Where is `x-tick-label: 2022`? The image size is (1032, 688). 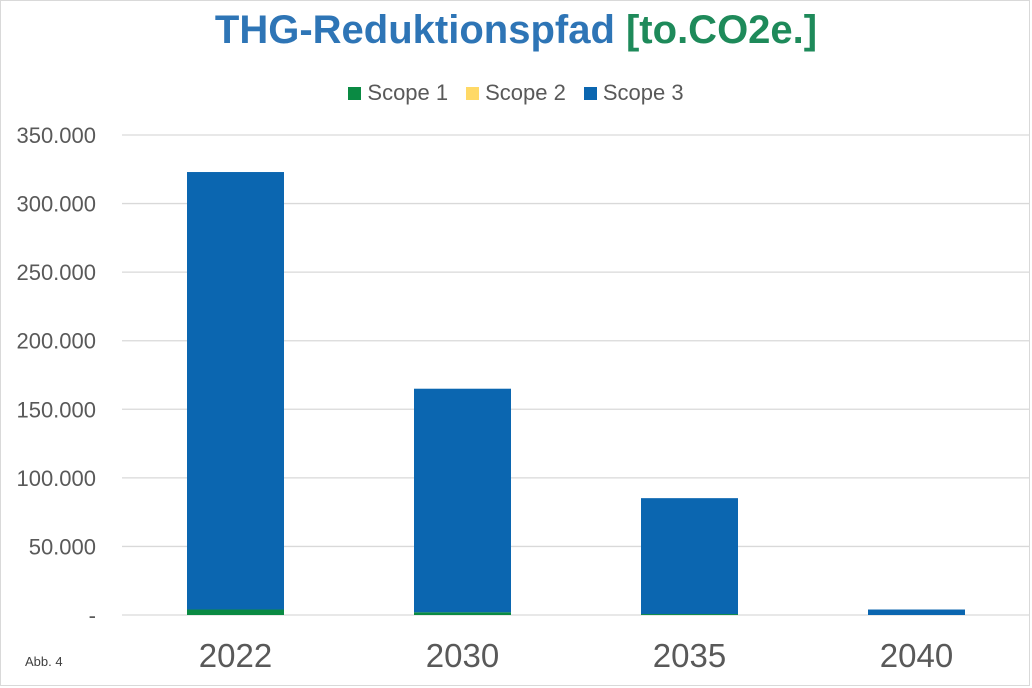 x-tick-label: 2022 is located at coordinates (235, 655).